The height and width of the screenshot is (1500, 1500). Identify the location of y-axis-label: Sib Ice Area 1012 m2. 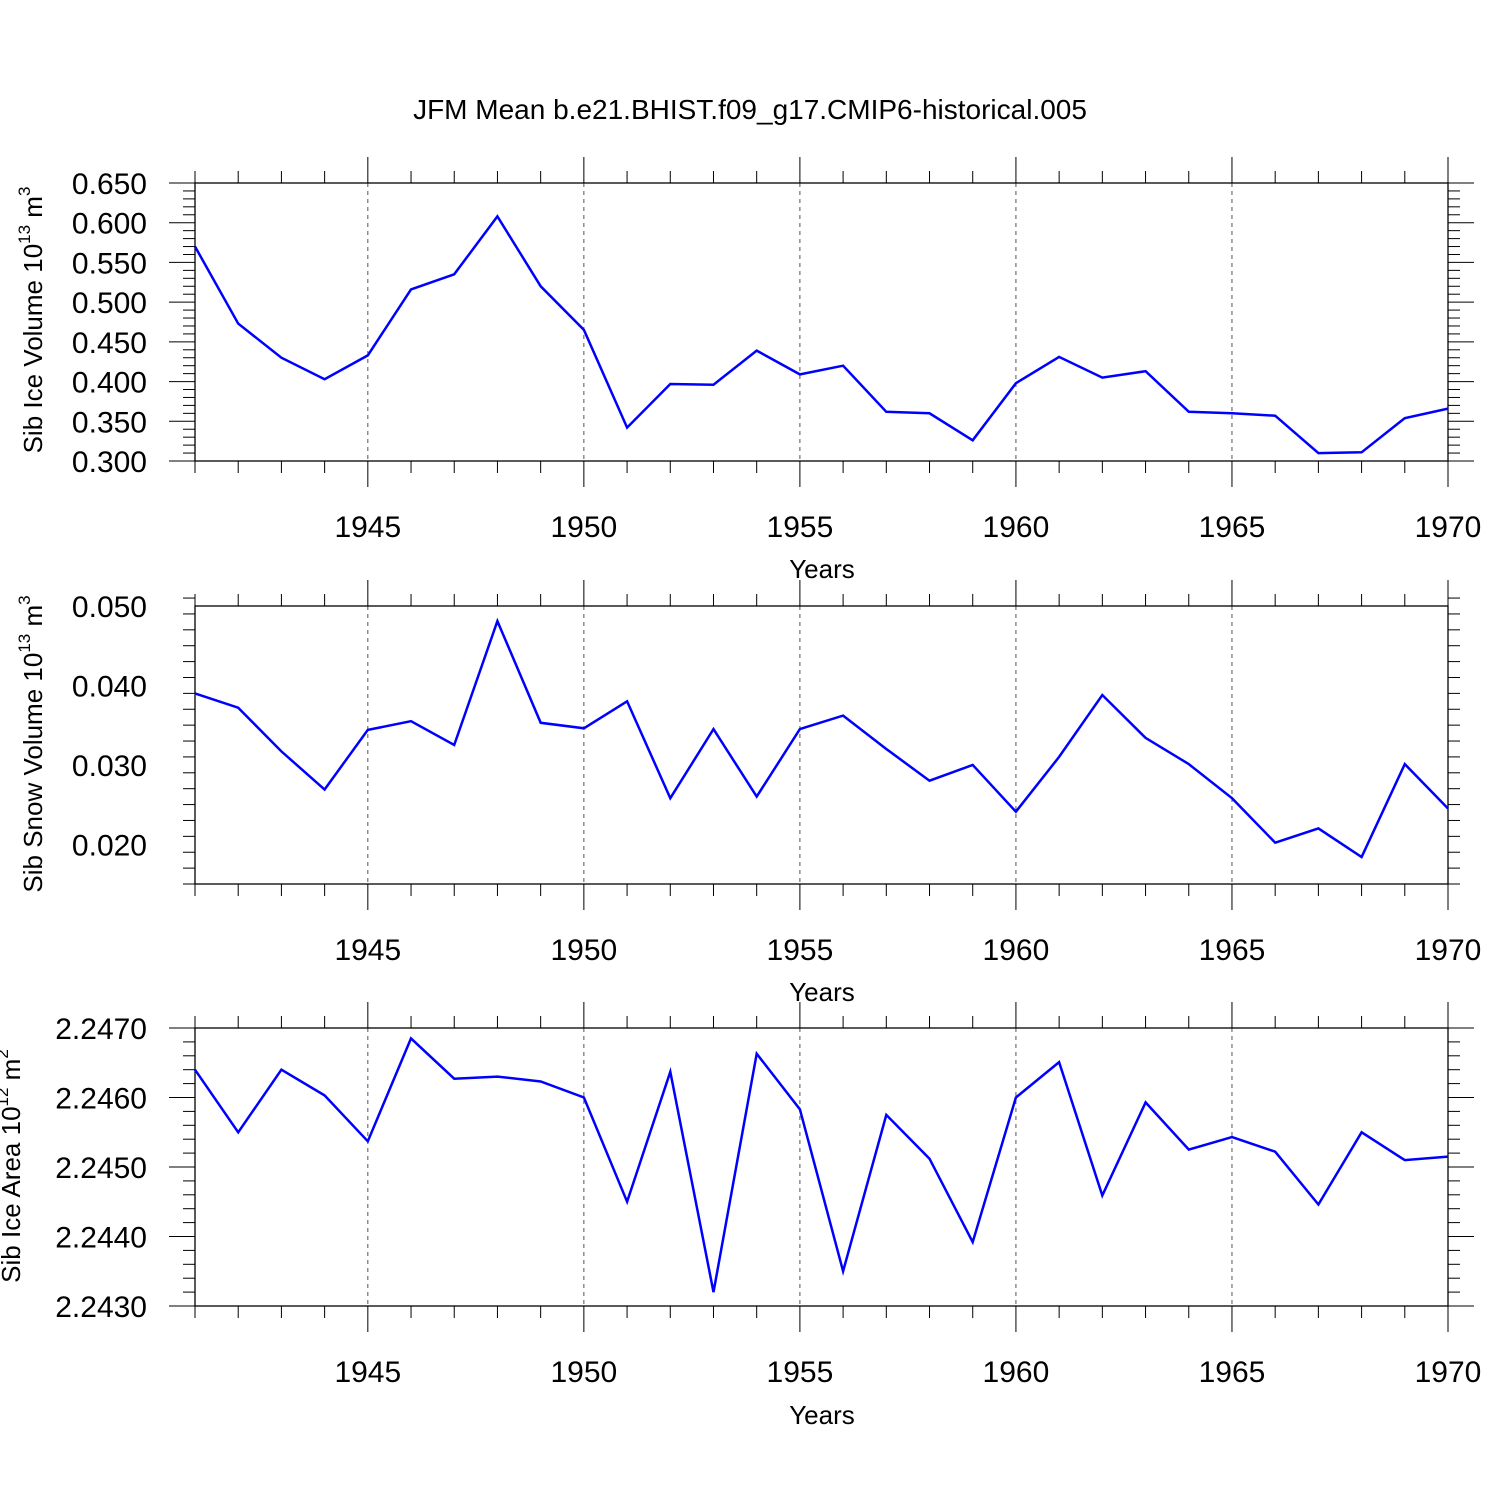
(13, 1166).